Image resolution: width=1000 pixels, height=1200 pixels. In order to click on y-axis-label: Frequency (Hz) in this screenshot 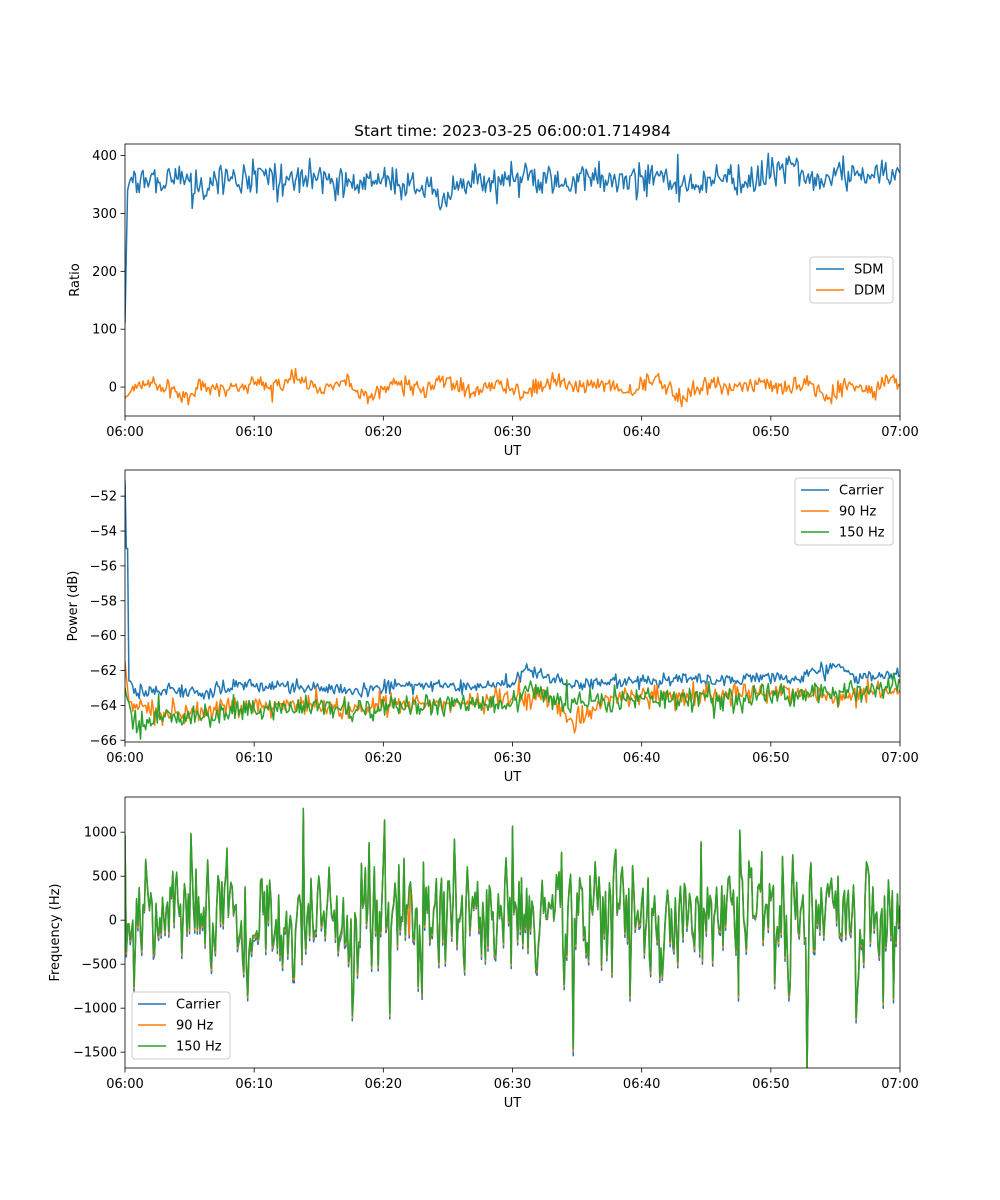, I will do `click(55, 932)`.